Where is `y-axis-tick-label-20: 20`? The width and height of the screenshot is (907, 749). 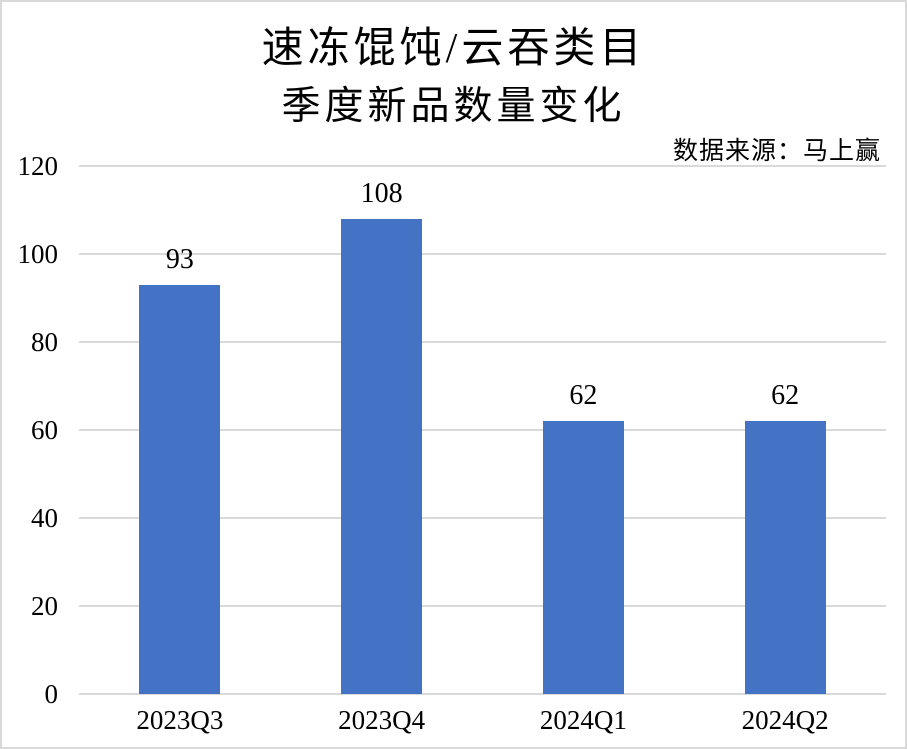
y-axis-tick-label-20: 20 is located at coordinates (44, 606).